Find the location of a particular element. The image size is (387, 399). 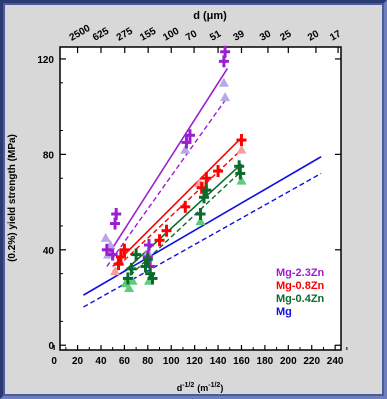

top-tick-label: 30 is located at coordinates (266, 35).